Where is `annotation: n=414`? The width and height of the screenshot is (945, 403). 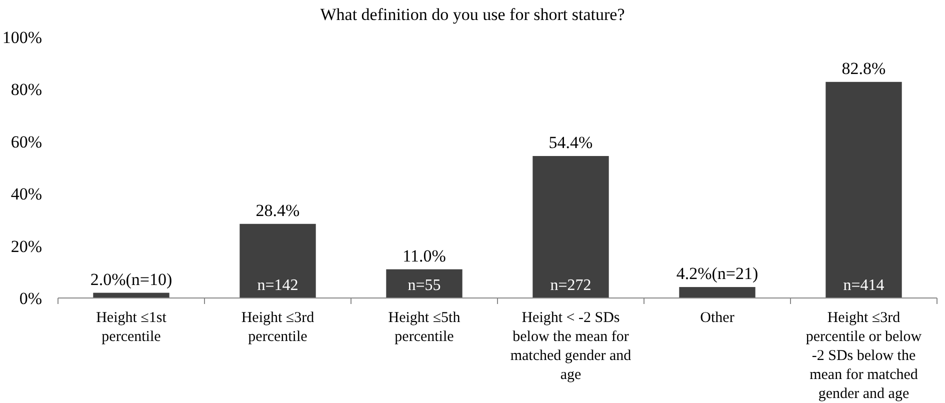
annotation: n=414 is located at coordinates (863, 285).